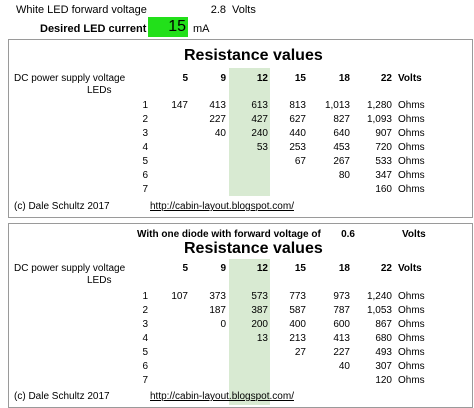  I want to click on table2-credit: (c) Dale Schultz 2017, so click(62, 396).